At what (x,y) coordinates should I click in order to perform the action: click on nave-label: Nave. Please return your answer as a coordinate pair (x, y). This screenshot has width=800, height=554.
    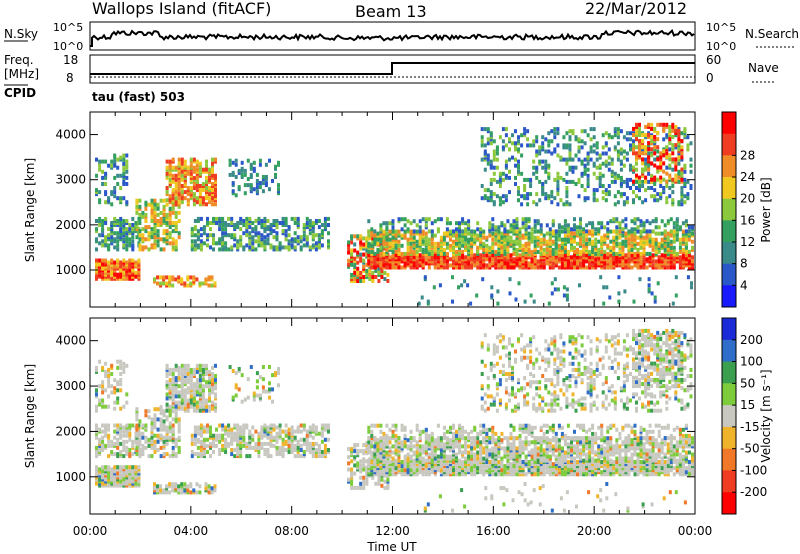
    Looking at the image, I should click on (763, 68).